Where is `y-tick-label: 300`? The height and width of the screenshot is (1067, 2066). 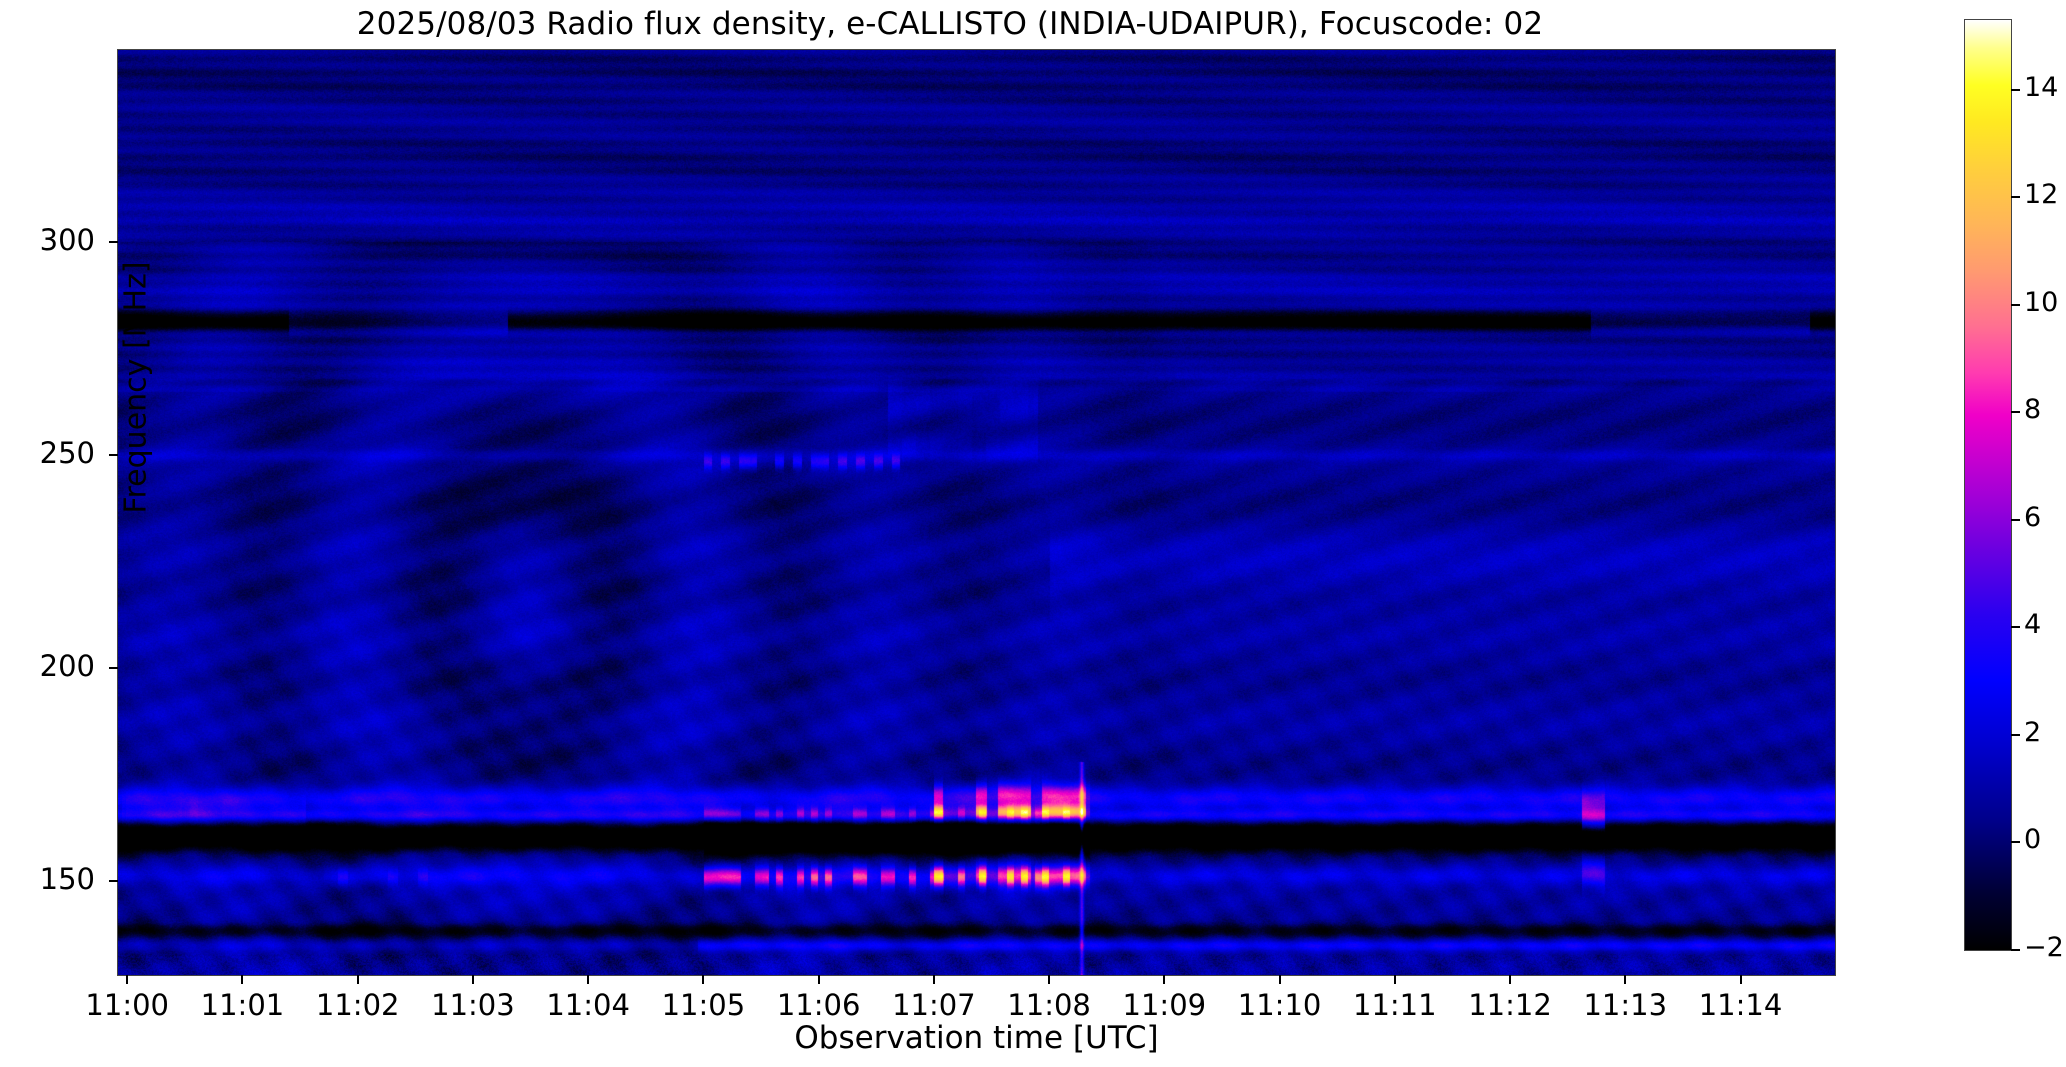
y-tick-label: 300 is located at coordinates (67, 239).